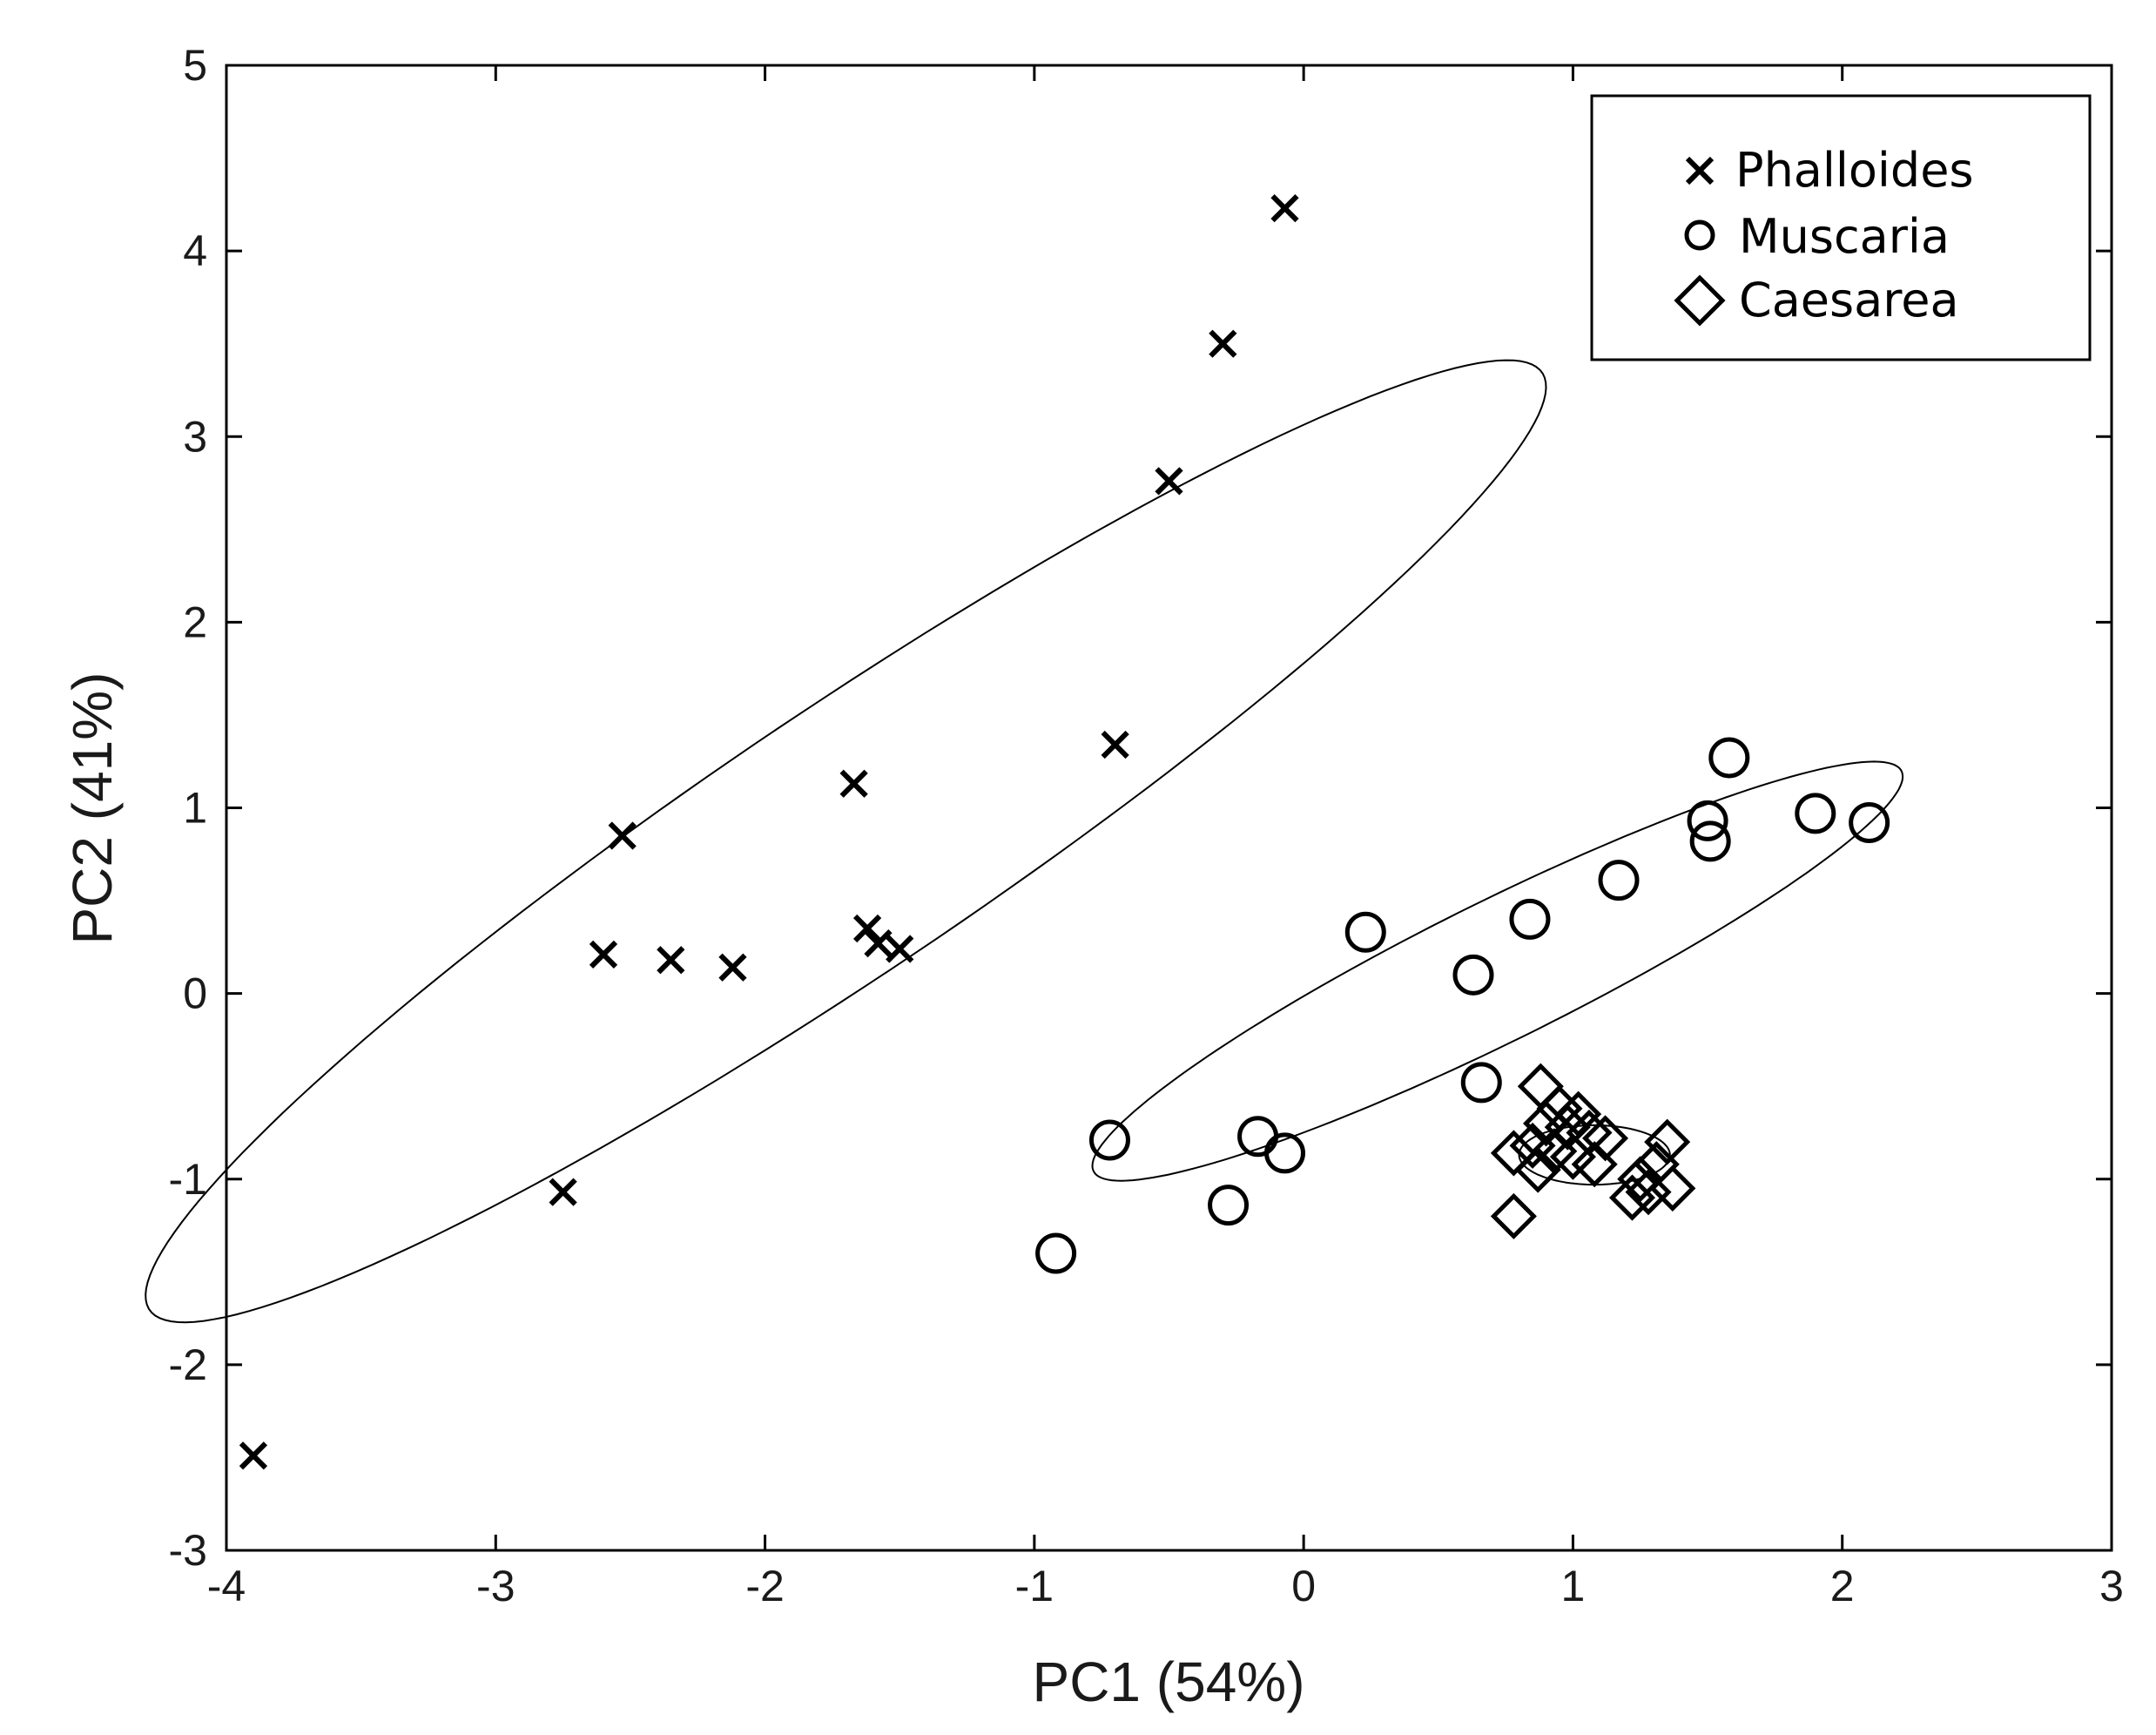 Image resolution: width=2156 pixels, height=1735 pixels. What do you see at coordinates (1573, 1586) in the screenshot?
I see `x-tick-label: 1` at bounding box center [1573, 1586].